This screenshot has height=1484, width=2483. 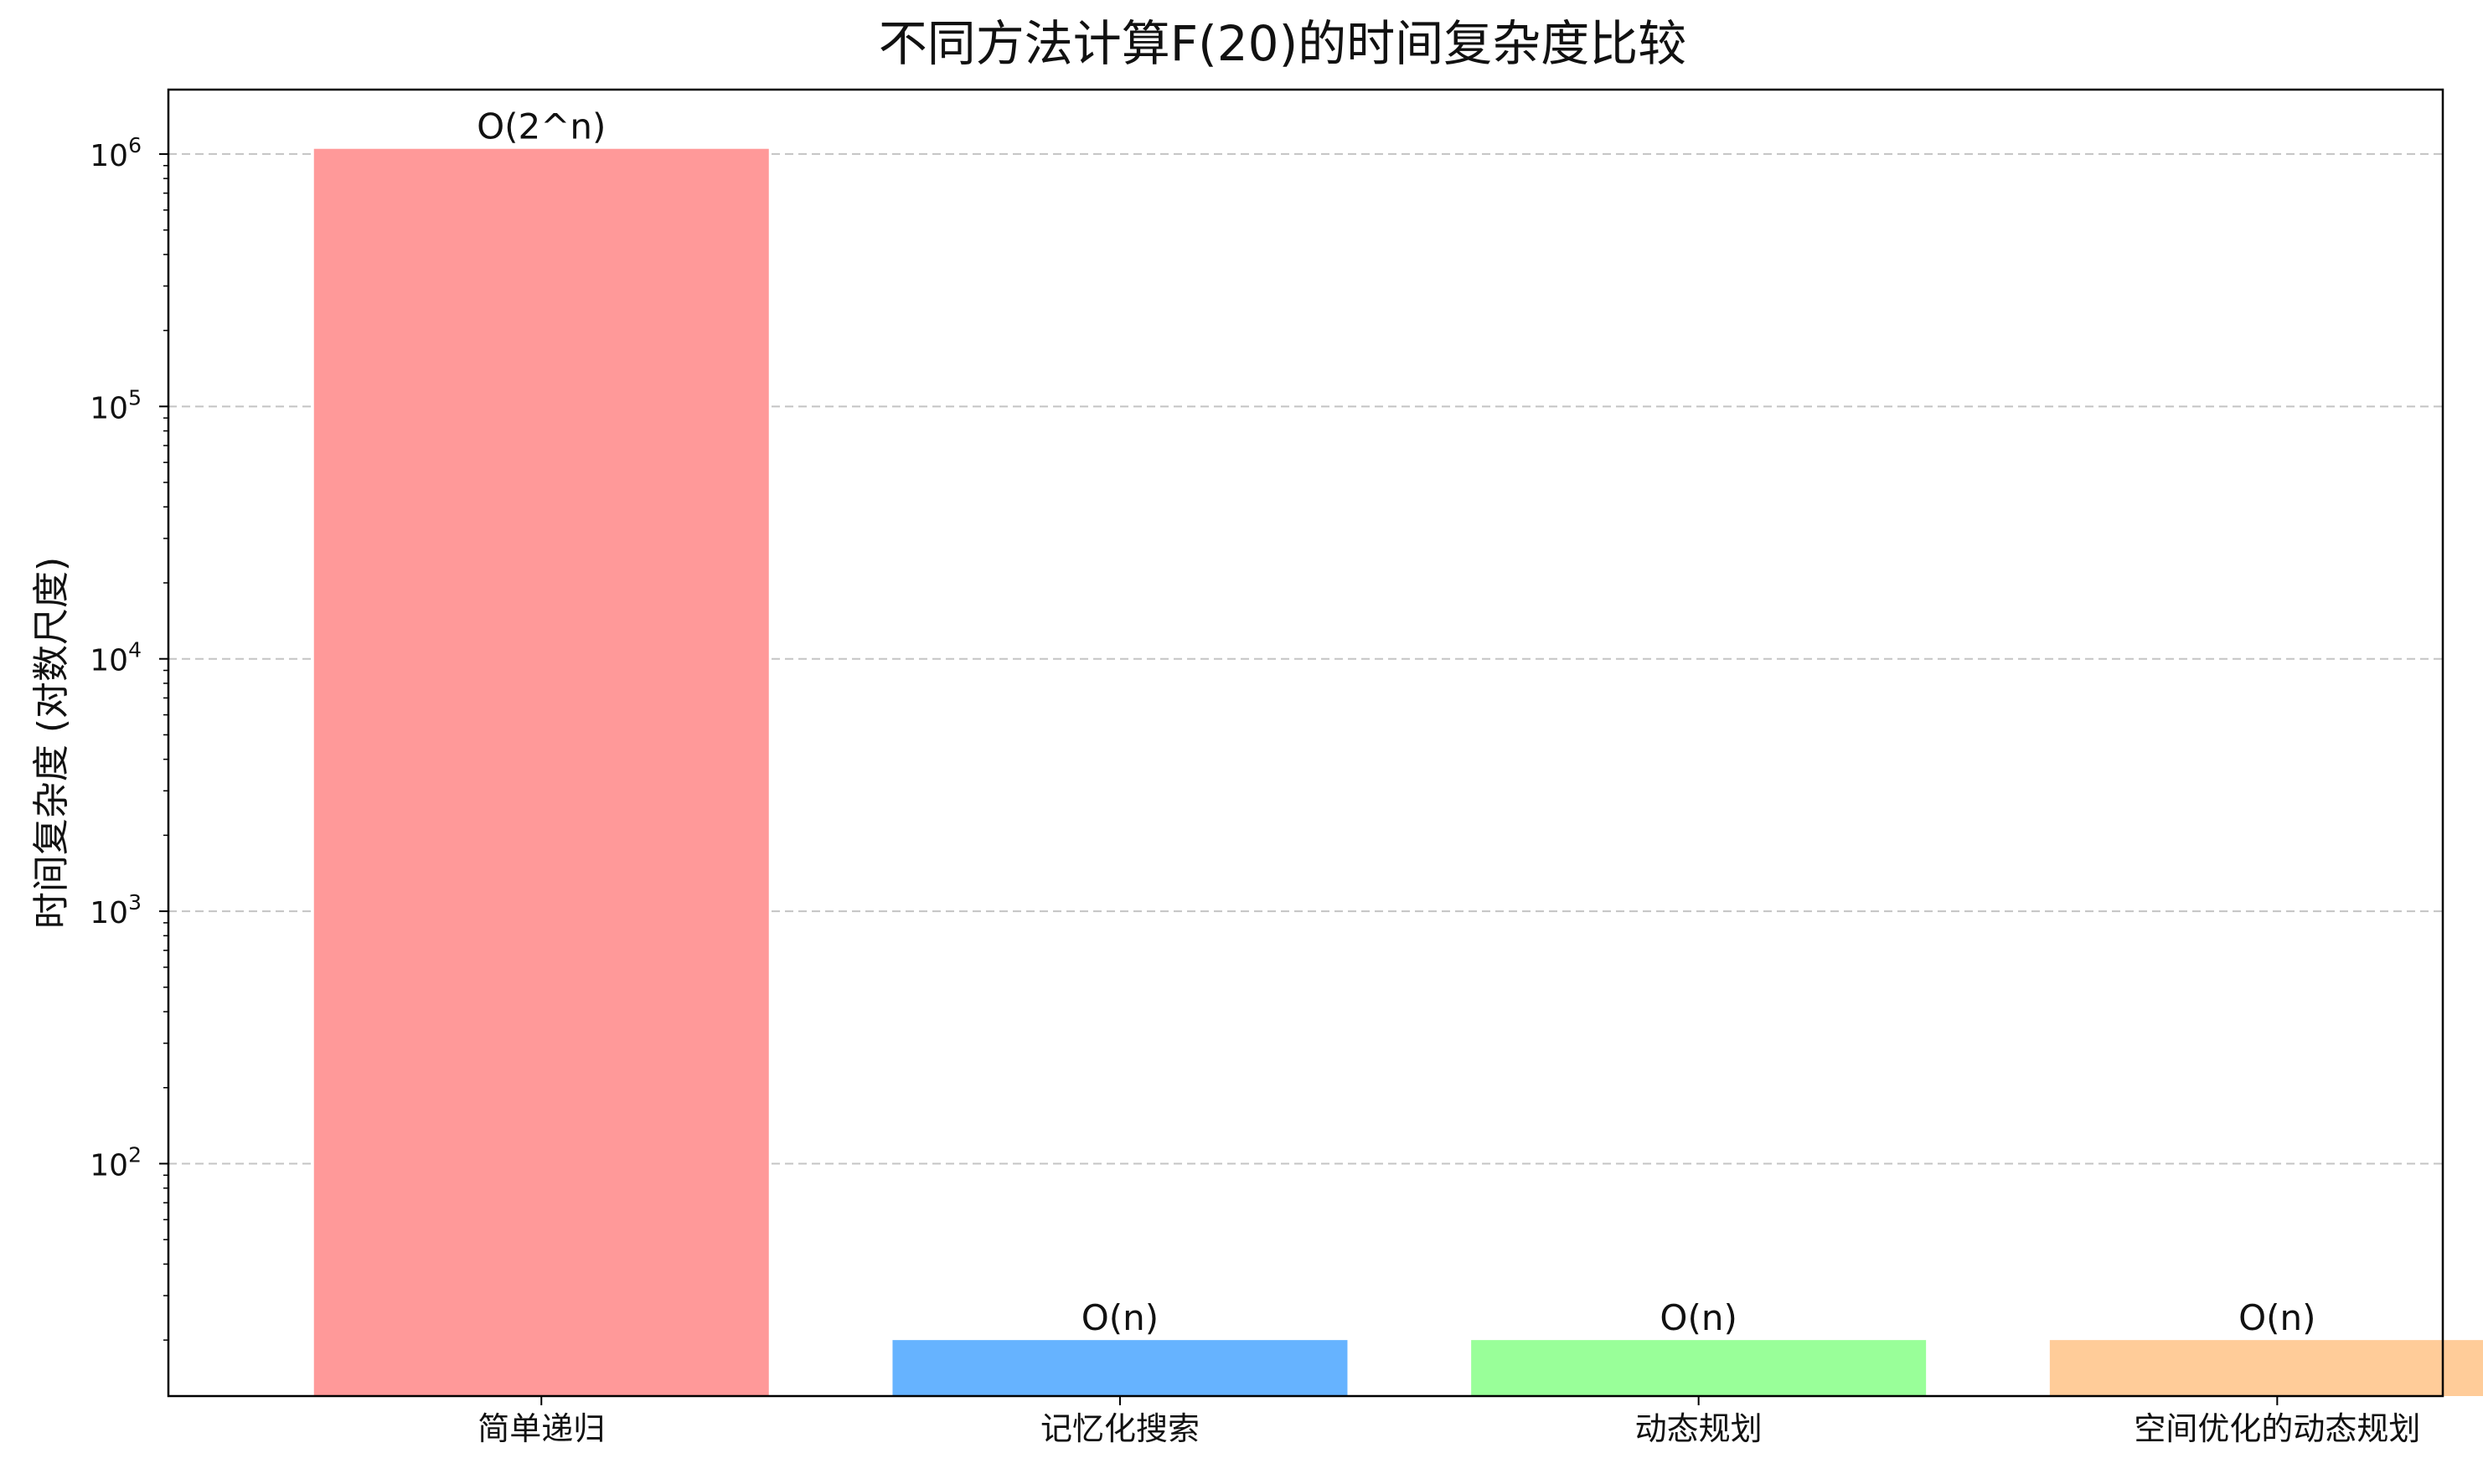 What do you see at coordinates (129, 737) in the screenshot?
I see `y-axis-ticks: 10² 10³ 10⁴ 10⁵ 10⁶` at bounding box center [129, 737].